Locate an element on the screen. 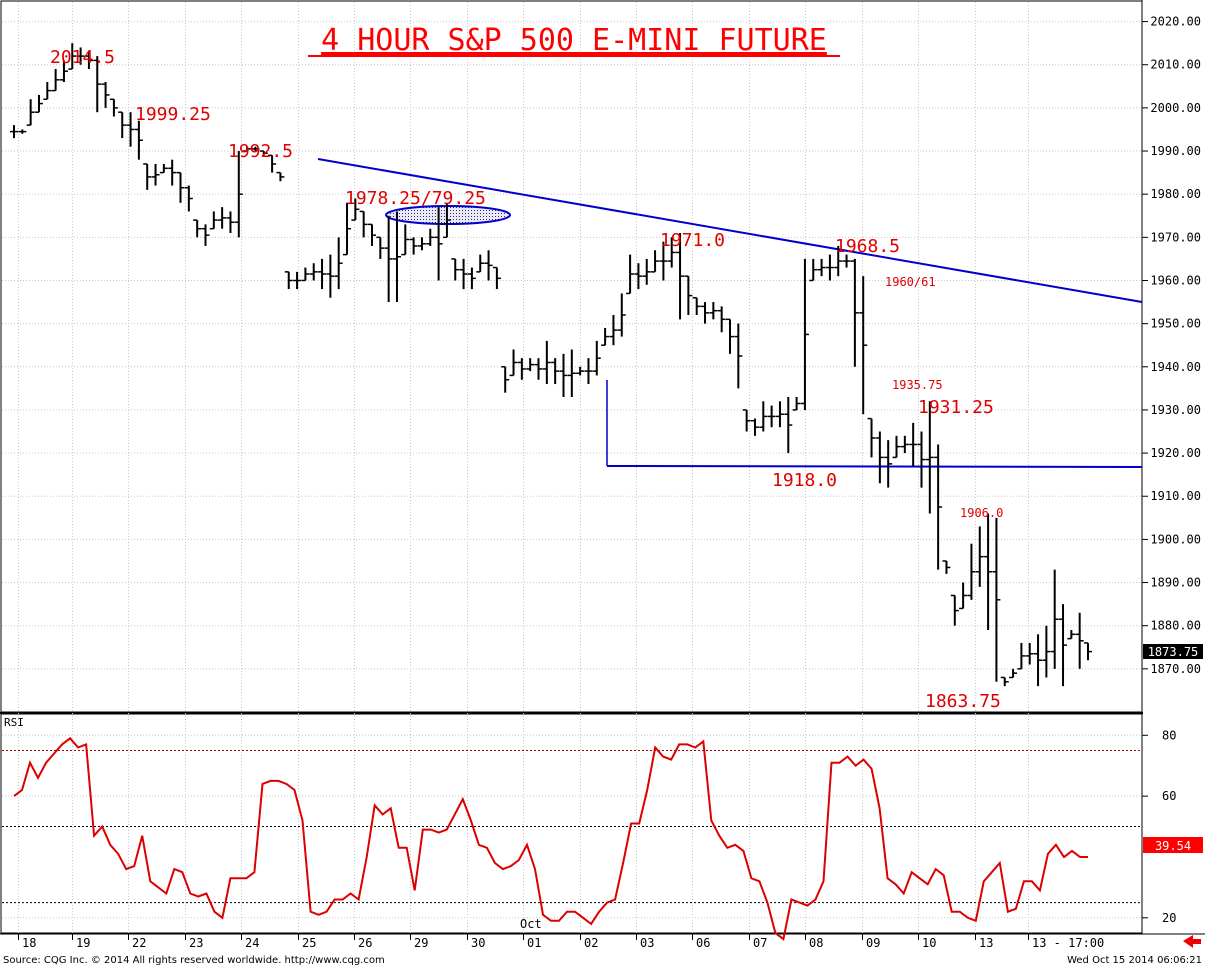 This screenshot has width=1205, height=968. y-tick-label: 1940.00 is located at coordinates (1175, 367).